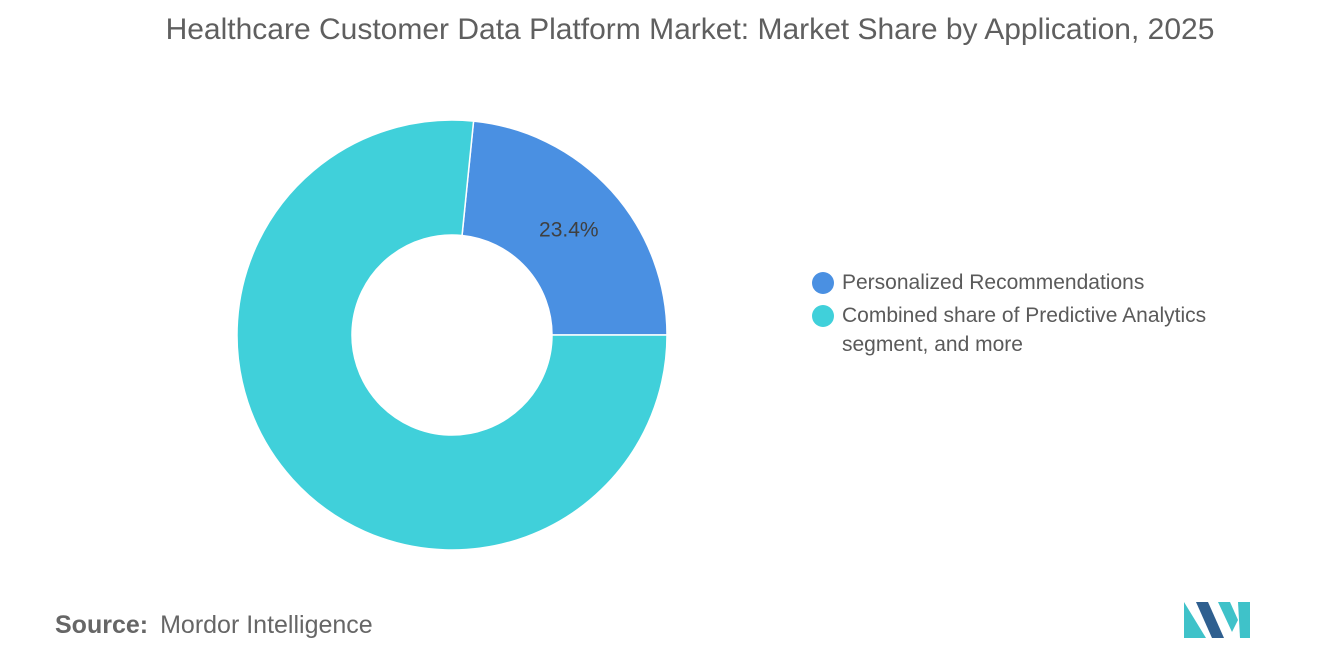 This screenshot has width=1320, height=665. Describe the element at coordinates (1244, 620) in the screenshot. I see `logo-shape-right-b` at that location.